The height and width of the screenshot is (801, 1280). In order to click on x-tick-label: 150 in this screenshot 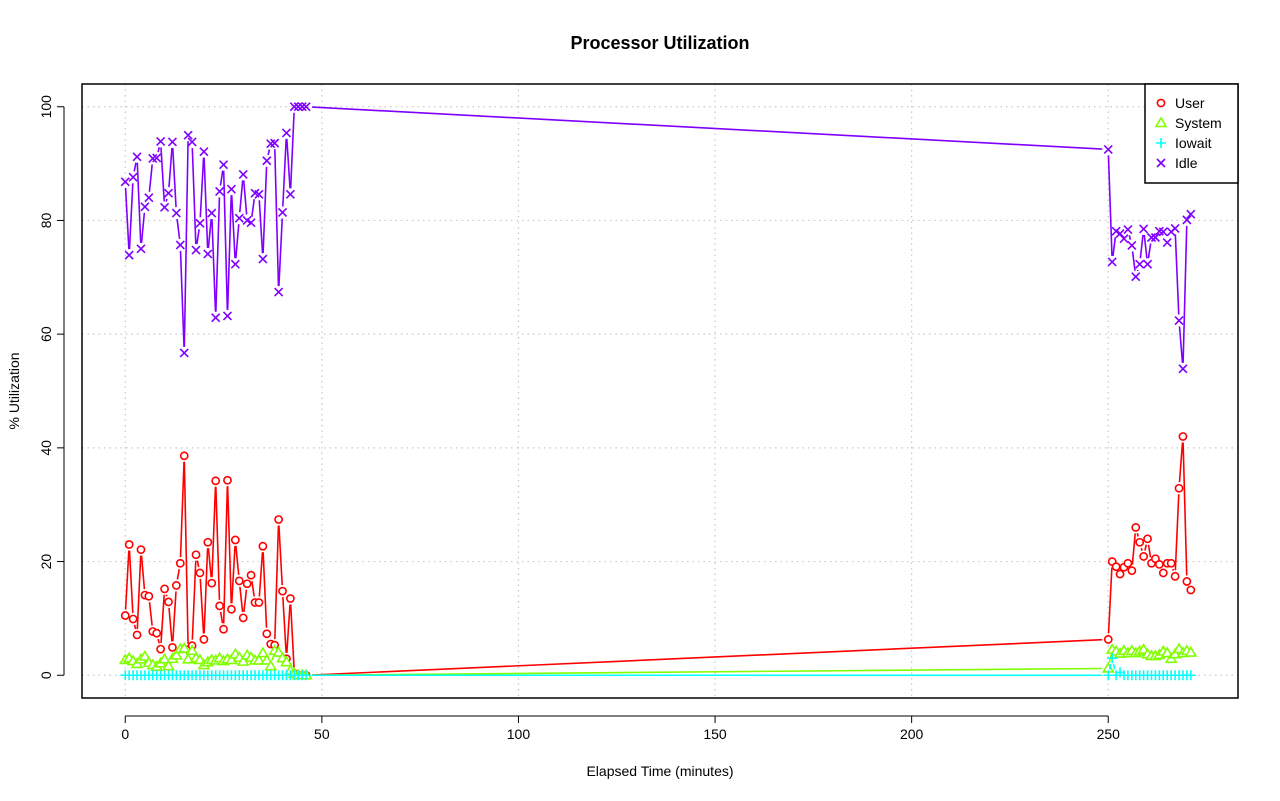, I will do `click(715, 734)`.